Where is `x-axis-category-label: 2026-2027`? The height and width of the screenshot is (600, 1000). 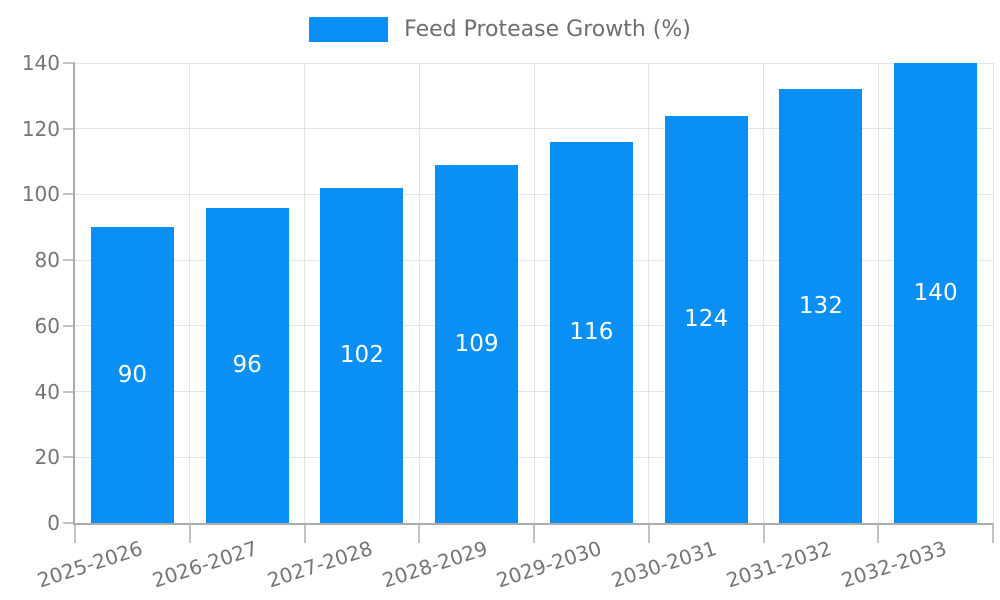 x-axis-category-label: 2026-2027 is located at coordinates (205, 564).